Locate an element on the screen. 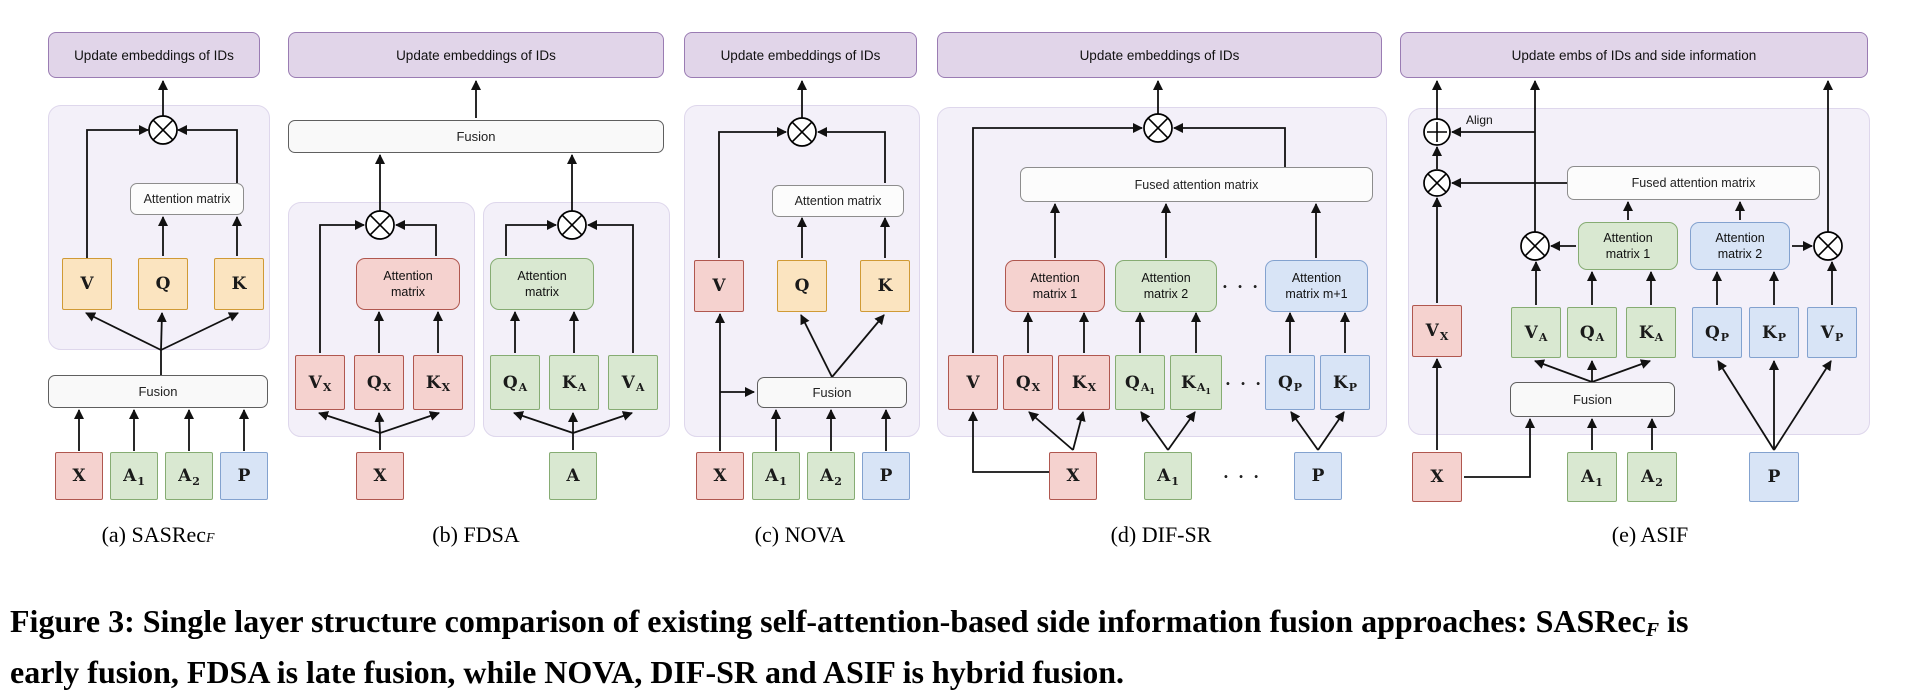  panel-a-k-box: K is located at coordinates (239, 284).